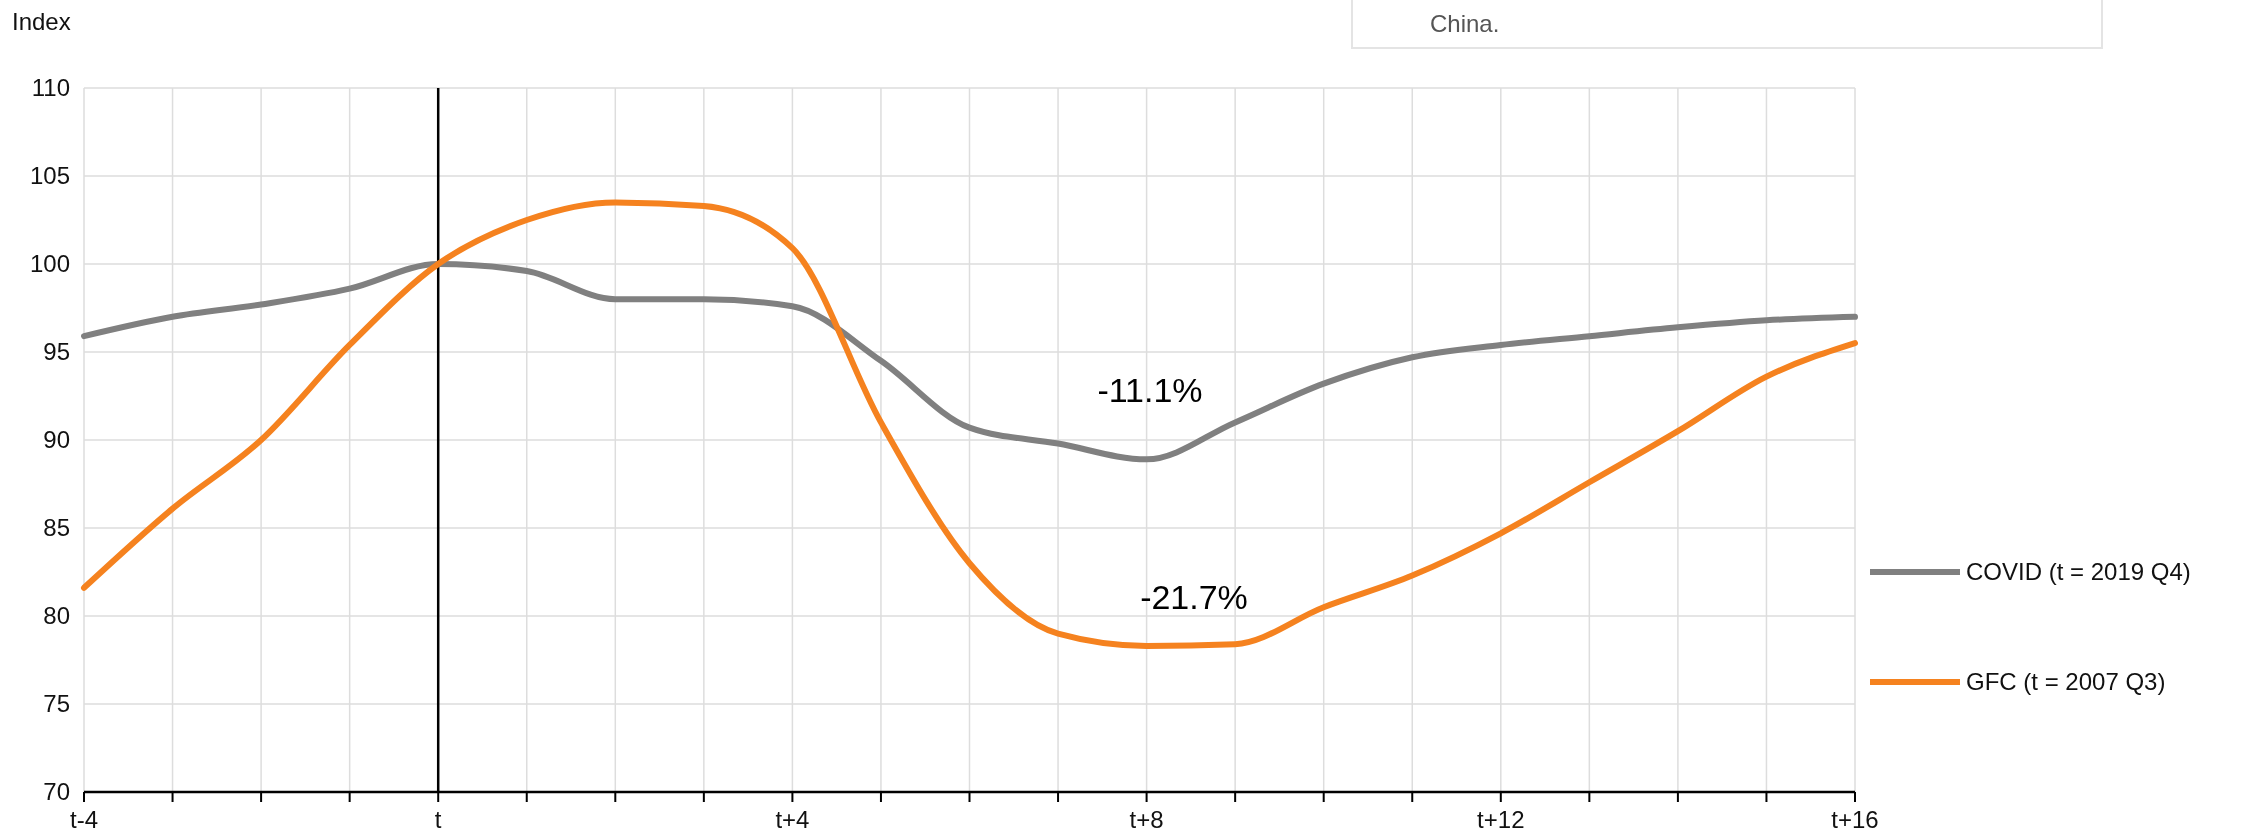 The image size is (2255, 838). I want to click on x-tick-label: t+4, so click(792, 819).